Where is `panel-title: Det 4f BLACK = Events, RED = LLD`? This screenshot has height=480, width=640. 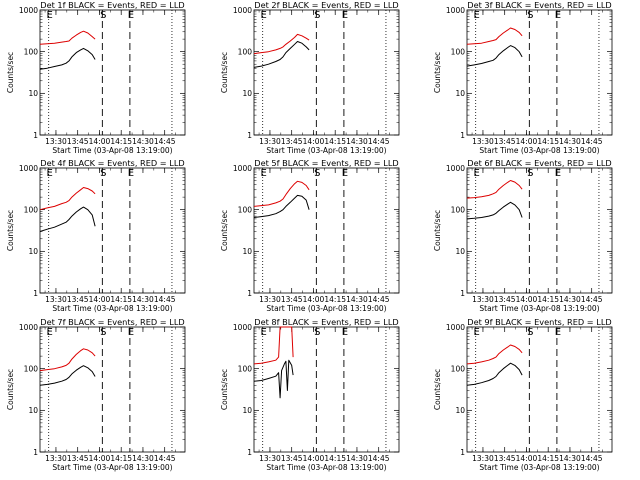
panel-title: Det 4f BLACK = Events, RED = LLD is located at coordinates (112, 163).